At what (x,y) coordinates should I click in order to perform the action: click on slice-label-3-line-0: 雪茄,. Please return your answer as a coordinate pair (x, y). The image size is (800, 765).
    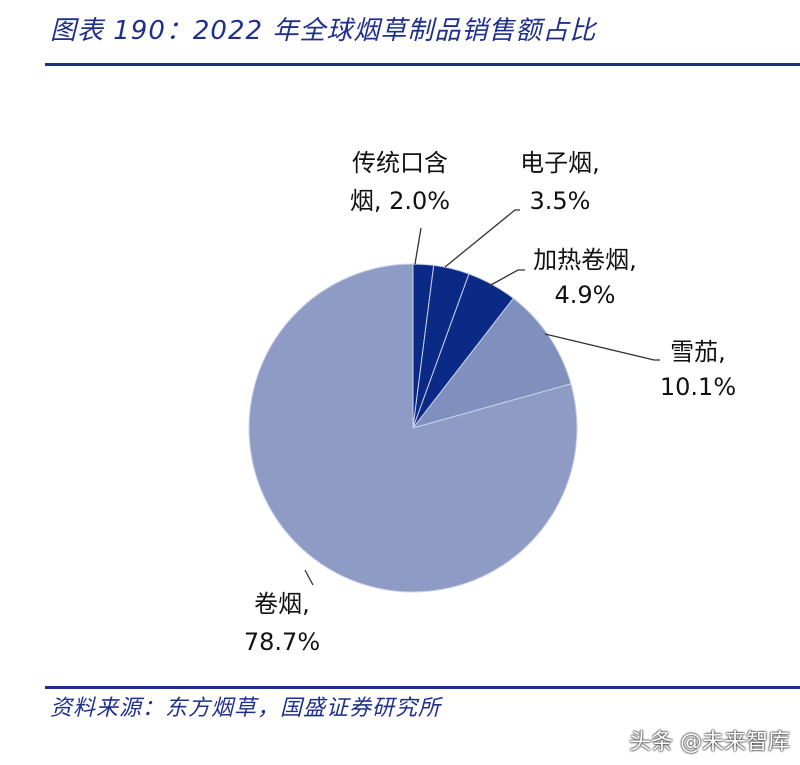
    Looking at the image, I should click on (698, 352).